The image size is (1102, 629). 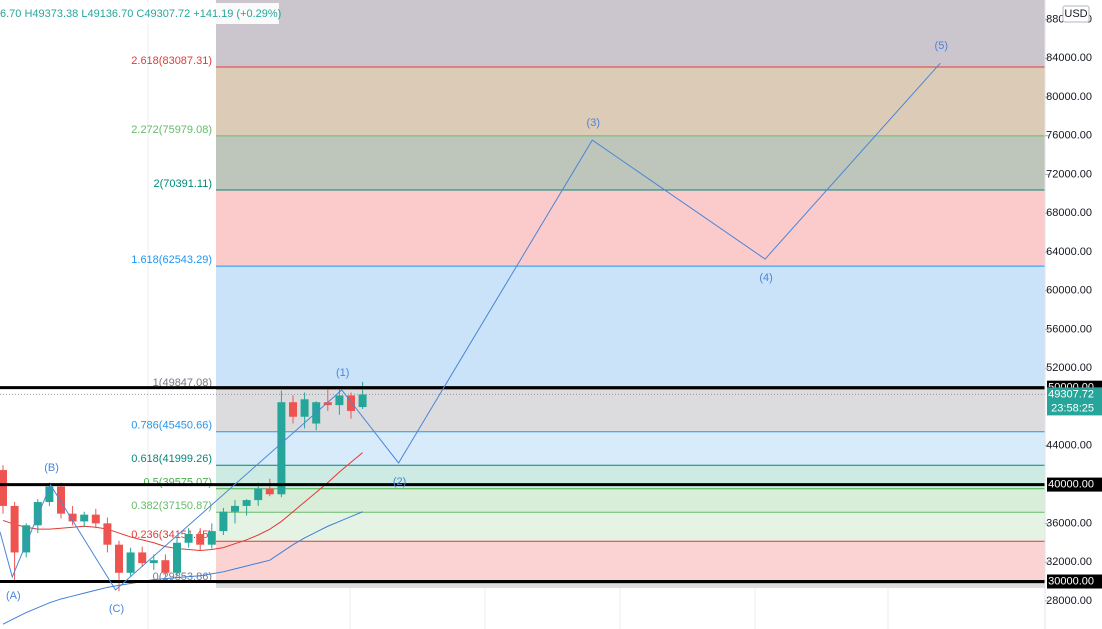 I want to click on y-tick-label: 80000.00, so click(x=1069, y=97).